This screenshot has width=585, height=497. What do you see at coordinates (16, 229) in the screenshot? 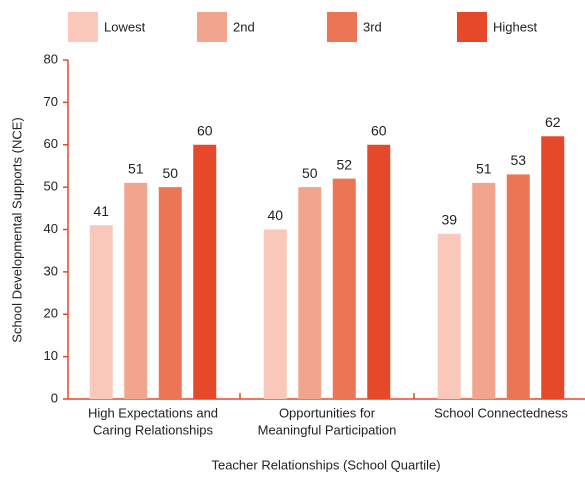
I see `y-axis-title: School Developmental Supports (NCE)` at bounding box center [16, 229].